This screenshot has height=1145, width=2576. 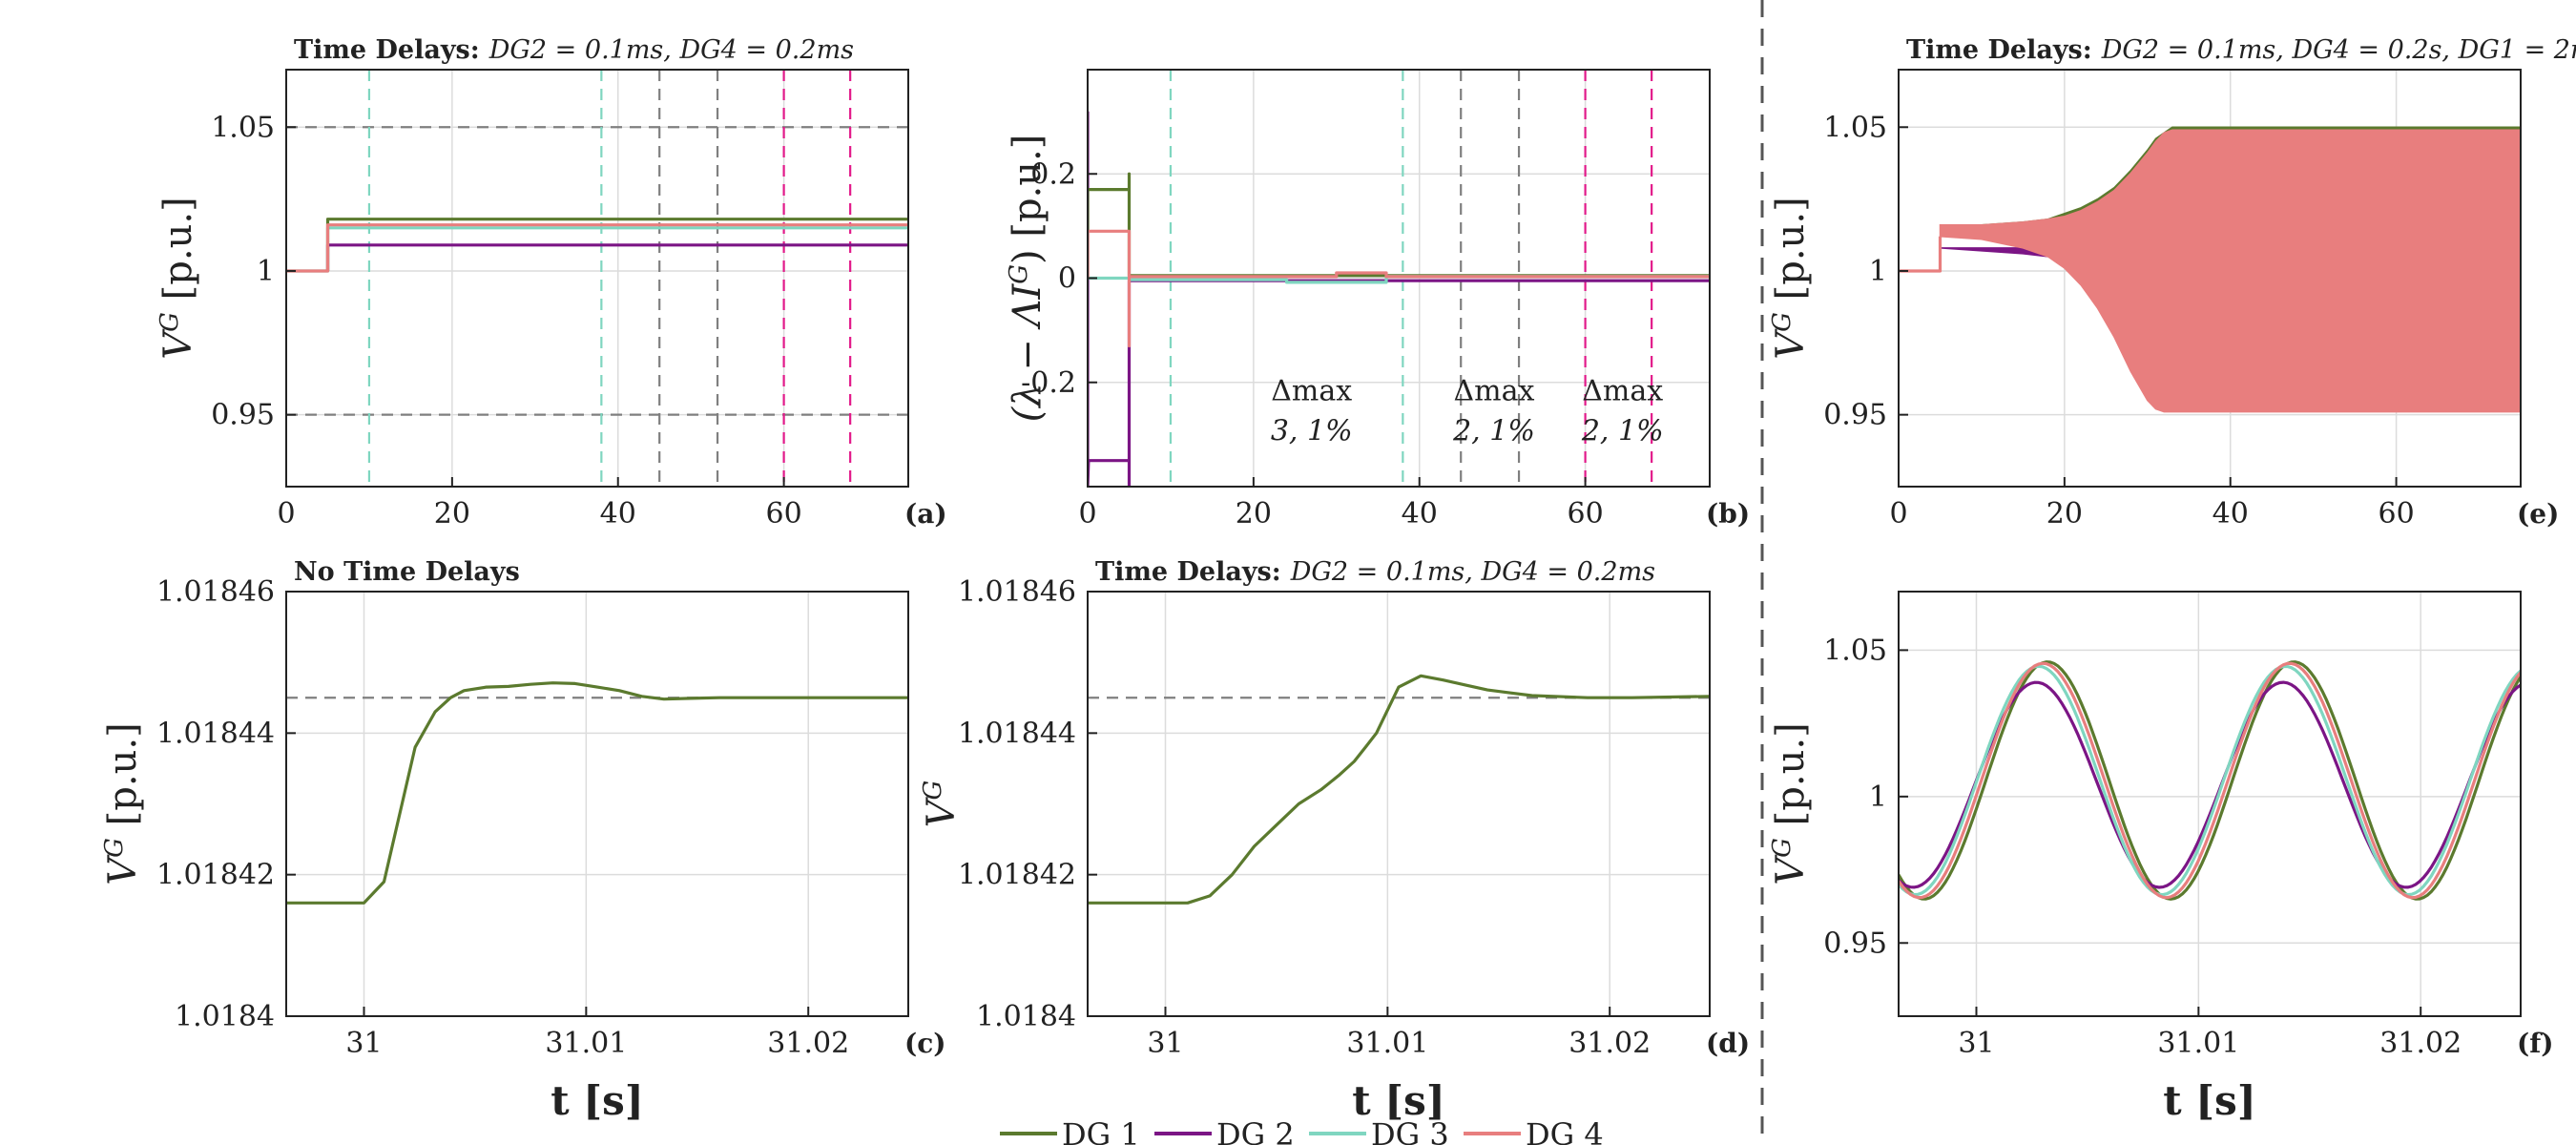 What do you see at coordinates (2230, 271) in the screenshot?
I see `envelope-dg4` at bounding box center [2230, 271].